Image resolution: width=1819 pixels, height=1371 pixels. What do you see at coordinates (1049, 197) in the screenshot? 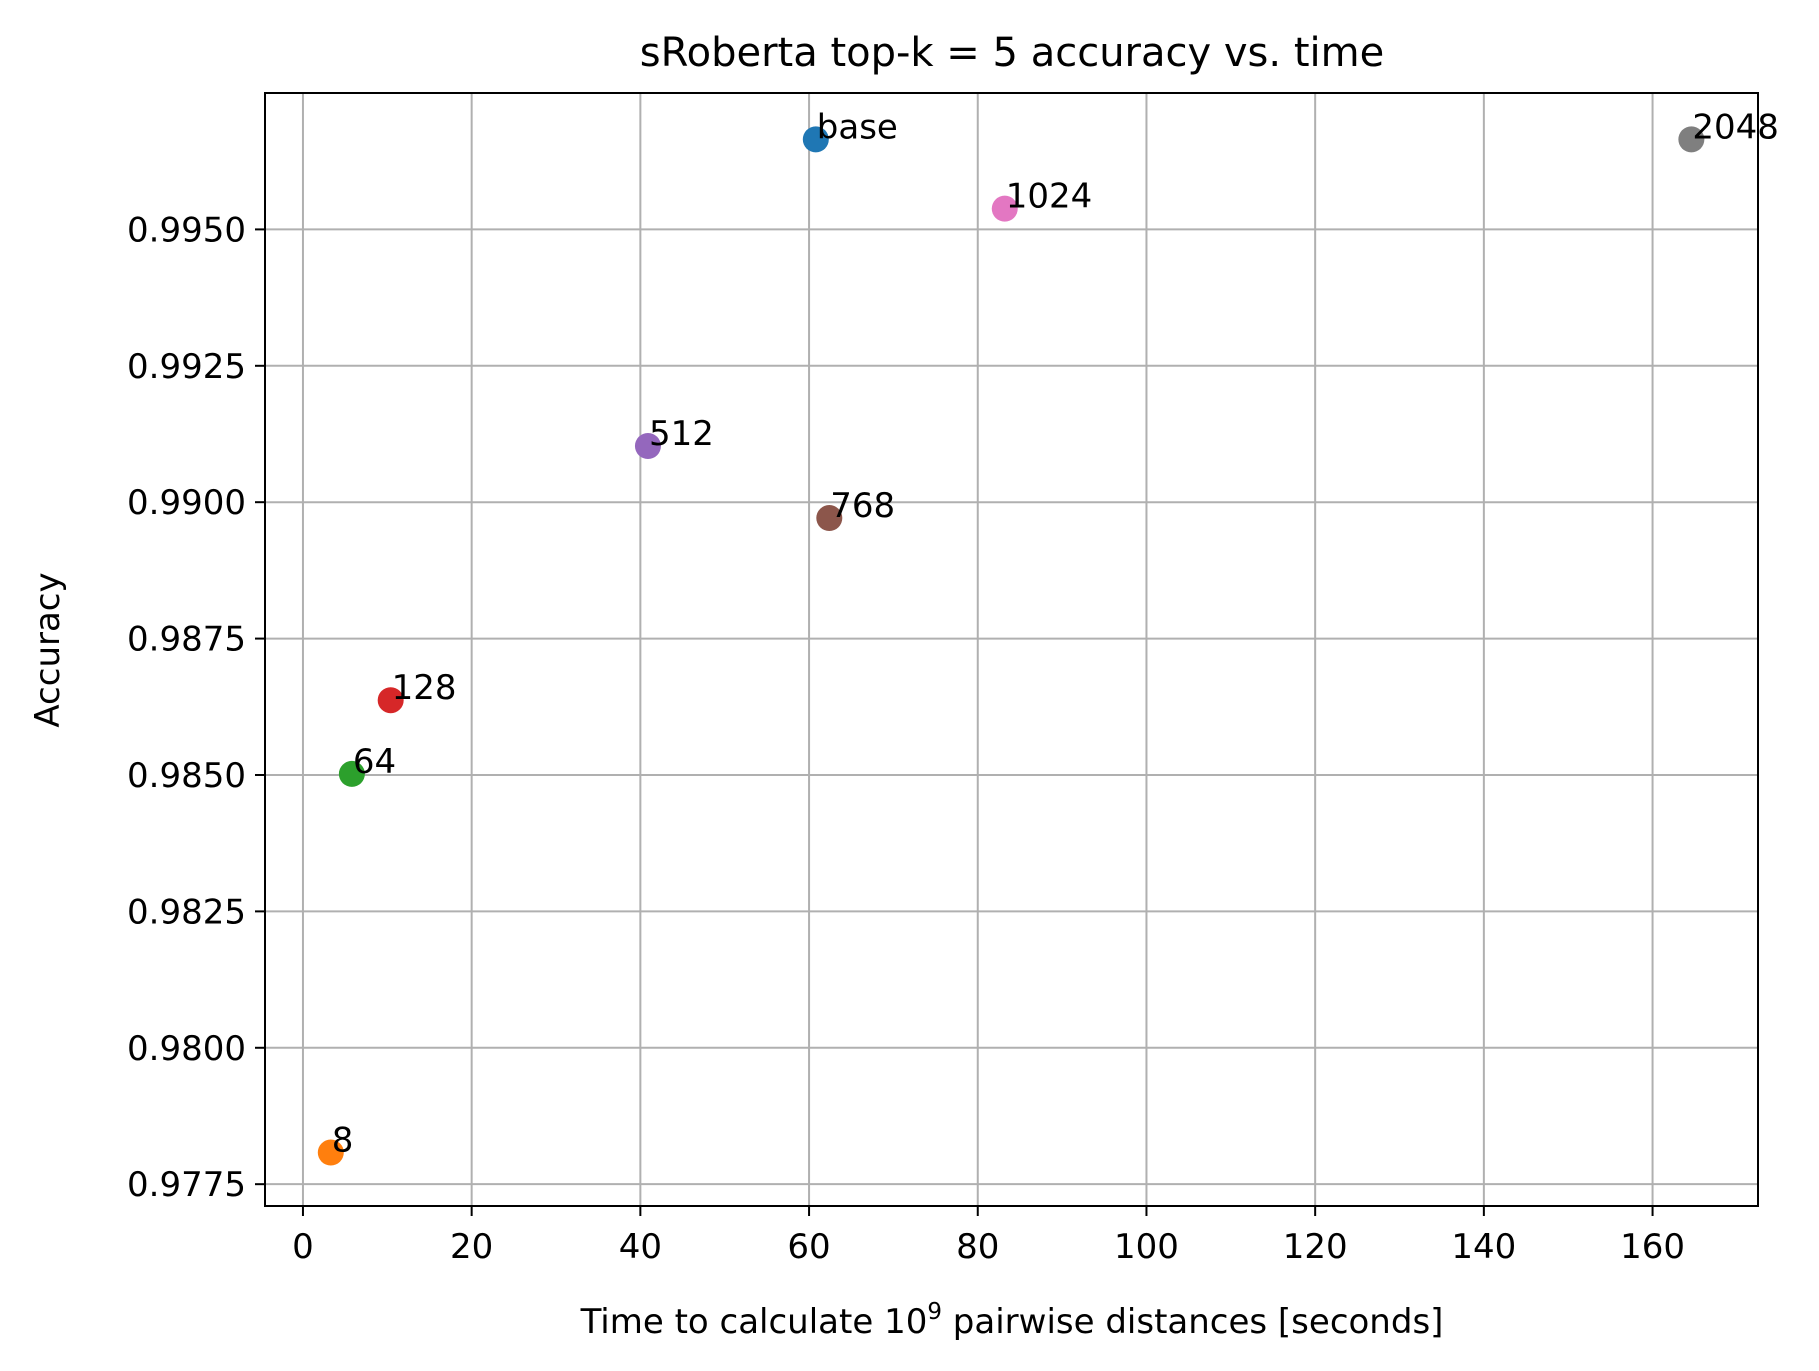
I see `point-label-1024: 1024` at bounding box center [1049, 197].